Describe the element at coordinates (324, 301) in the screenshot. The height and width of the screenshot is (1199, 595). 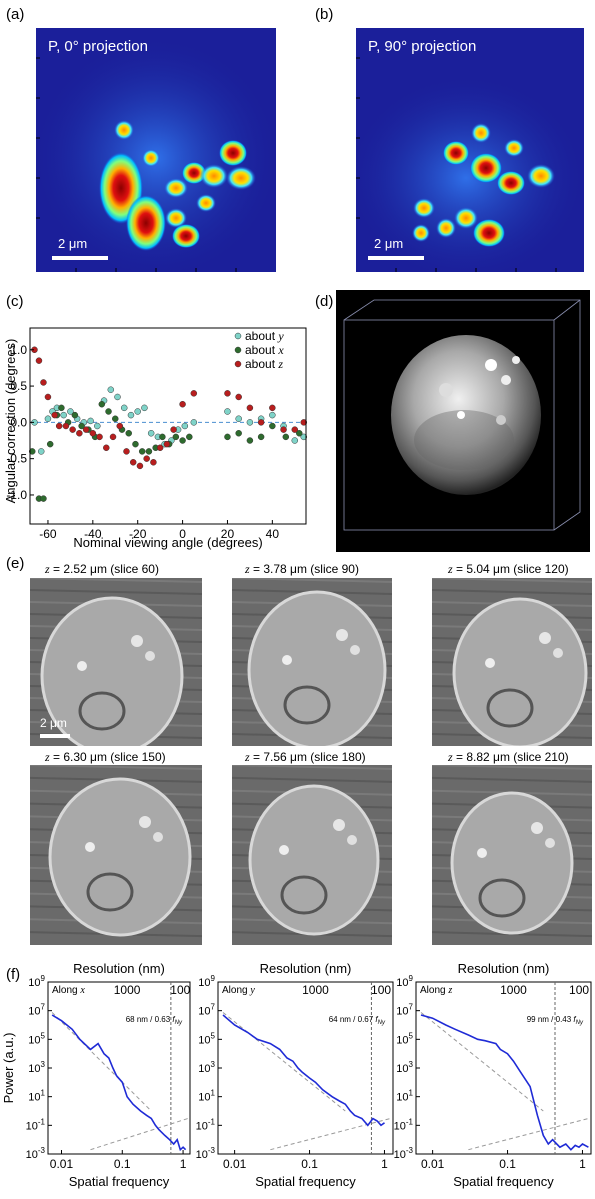
I see `panel-d-label: (d)` at that location.